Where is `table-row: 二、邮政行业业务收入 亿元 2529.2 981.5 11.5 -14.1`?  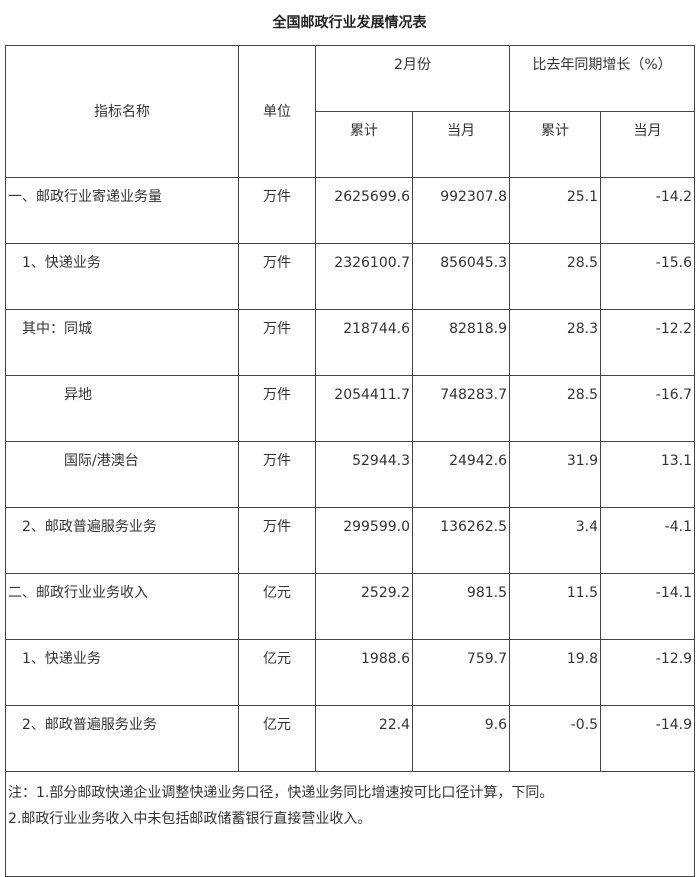 table-row: 二、邮政行业业务收入 亿元 2529.2 981.5 11.5 -14.1 is located at coordinates (350, 606).